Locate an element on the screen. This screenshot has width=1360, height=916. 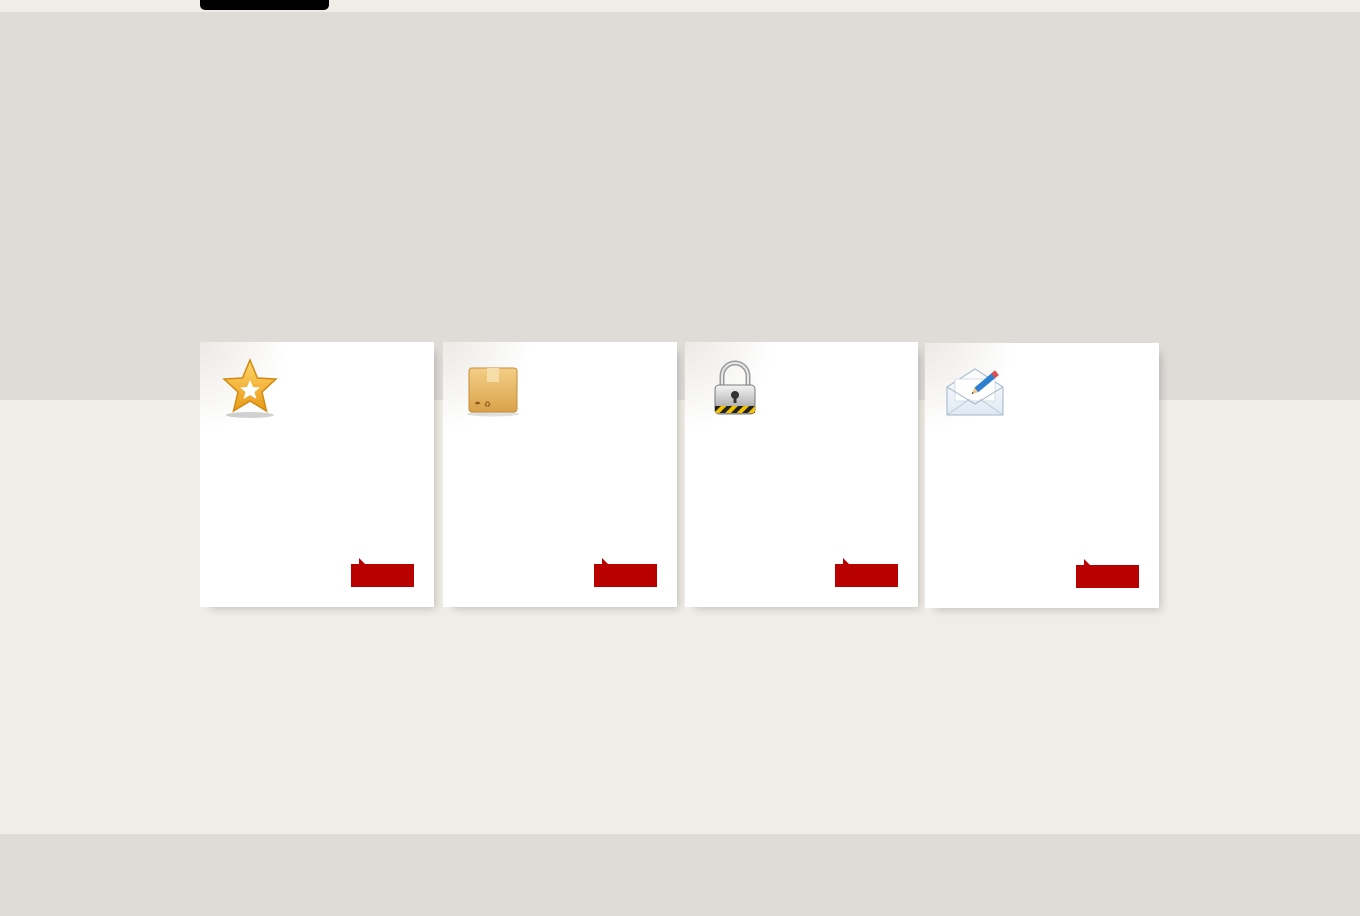
feature-card-contact is located at coordinates (1042, 475).